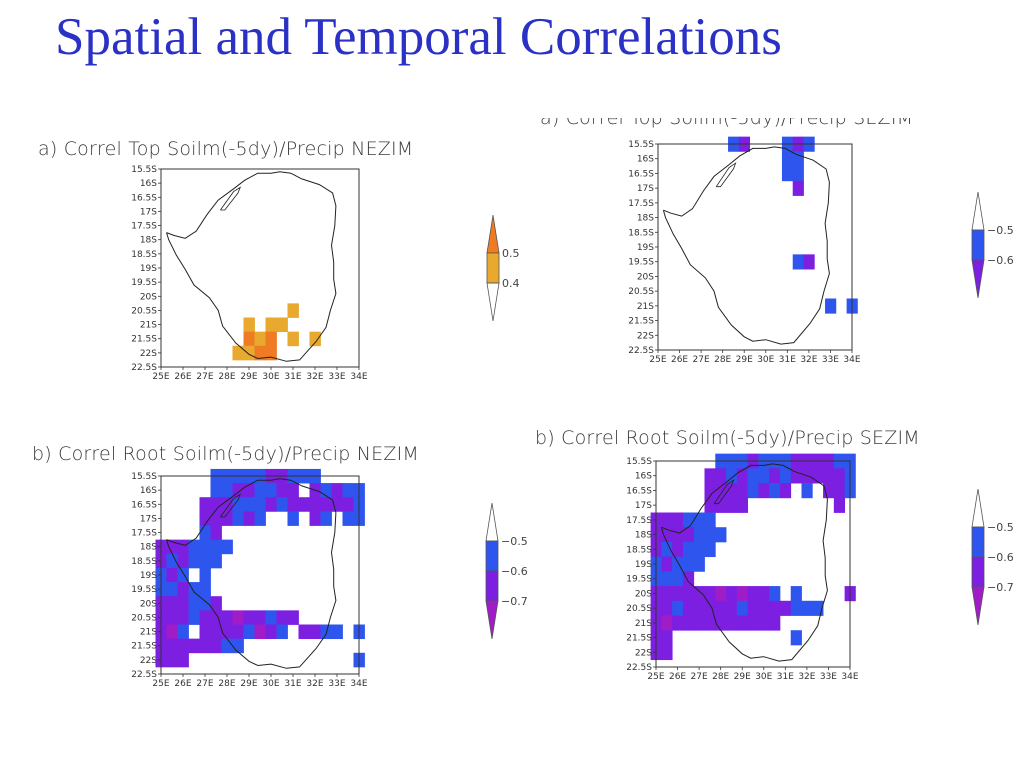 Image resolution: width=1024 pixels, height=768 pixels. I want to click on y-tick-label: 18S, so click(148, 548).